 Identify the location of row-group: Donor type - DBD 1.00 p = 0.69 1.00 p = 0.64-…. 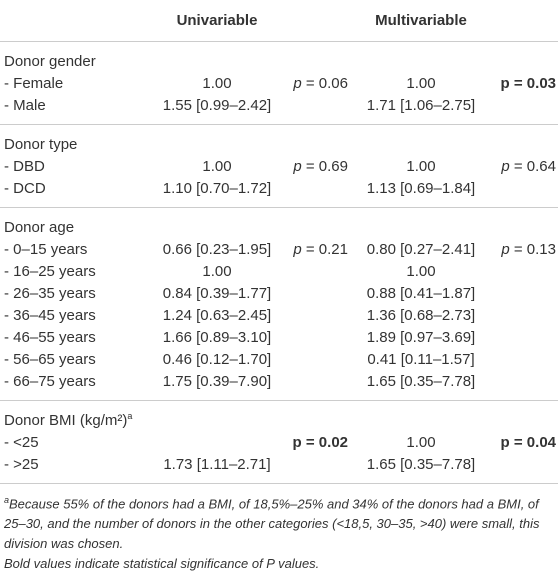
(279, 166).